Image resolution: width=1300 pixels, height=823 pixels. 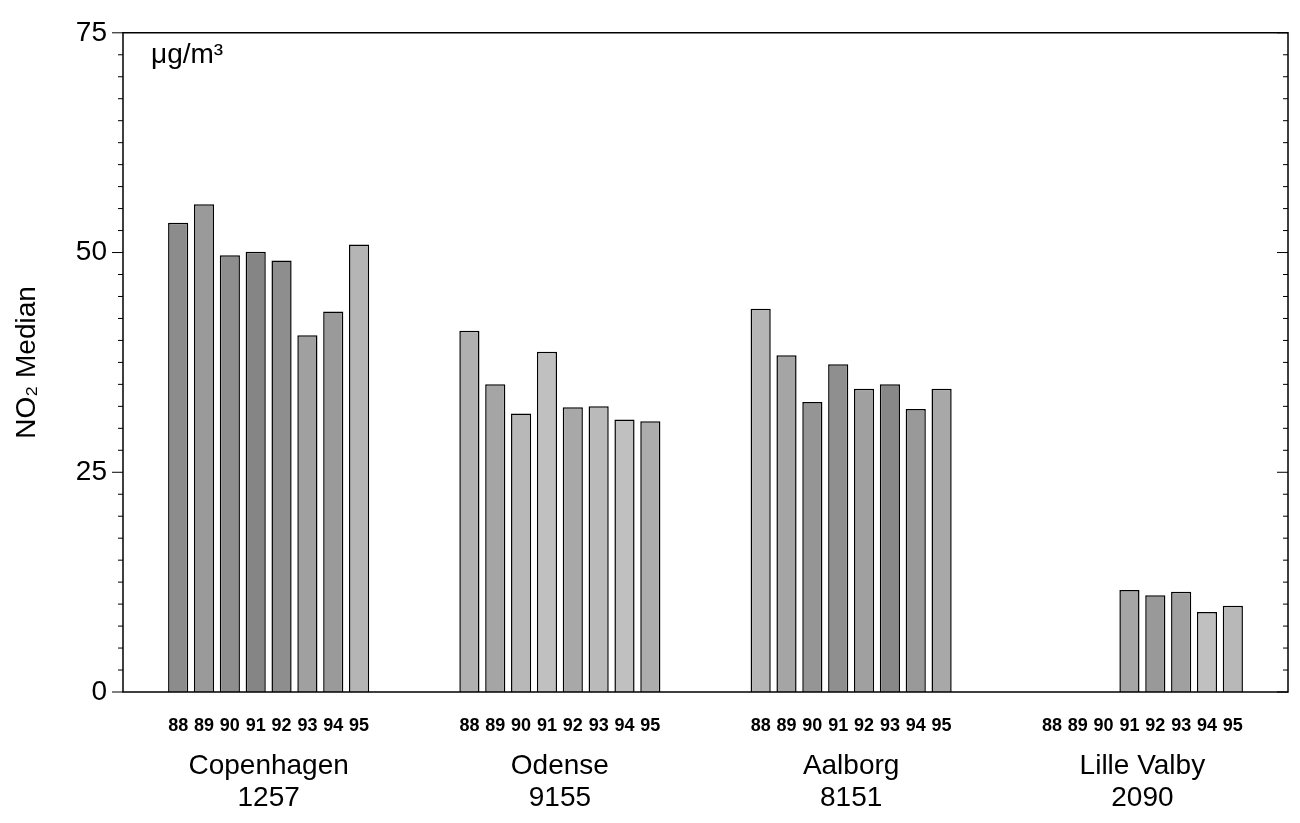 What do you see at coordinates (99, 690) in the screenshot?
I see `y-tick-label: 0` at bounding box center [99, 690].